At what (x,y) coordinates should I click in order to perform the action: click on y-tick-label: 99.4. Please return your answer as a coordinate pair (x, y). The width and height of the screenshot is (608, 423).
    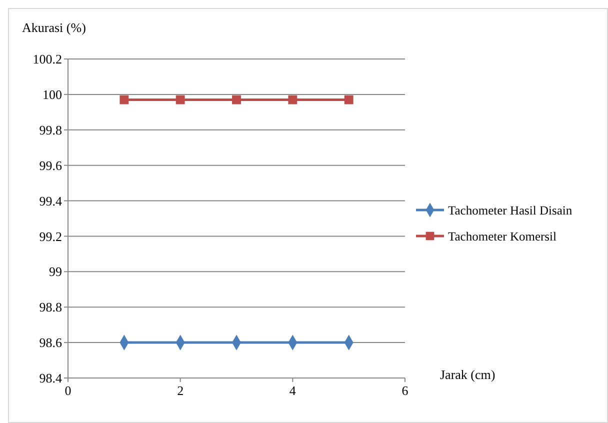
    Looking at the image, I should click on (50, 200).